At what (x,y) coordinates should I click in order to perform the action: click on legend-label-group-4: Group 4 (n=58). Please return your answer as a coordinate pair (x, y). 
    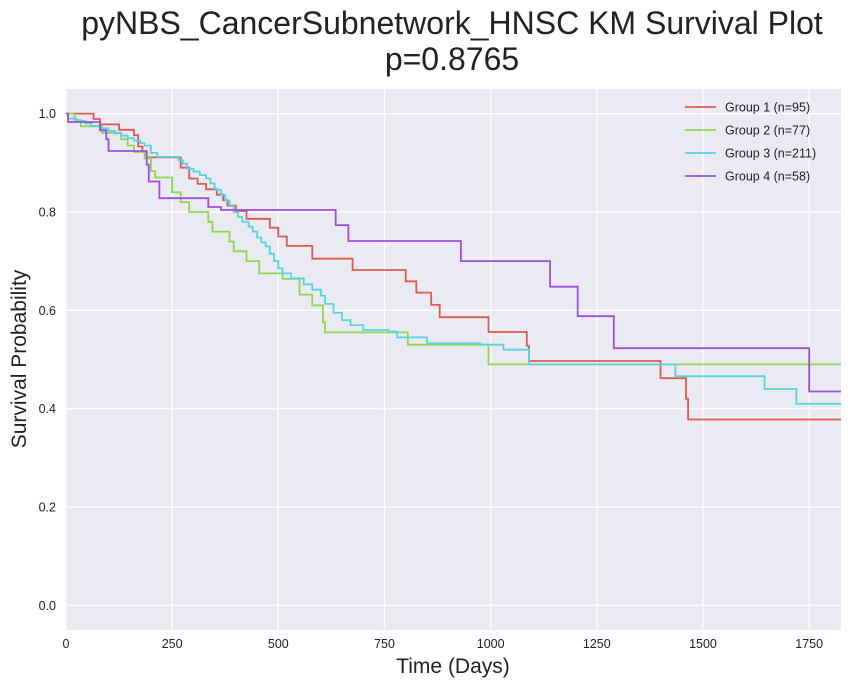
    Looking at the image, I should click on (767, 177).